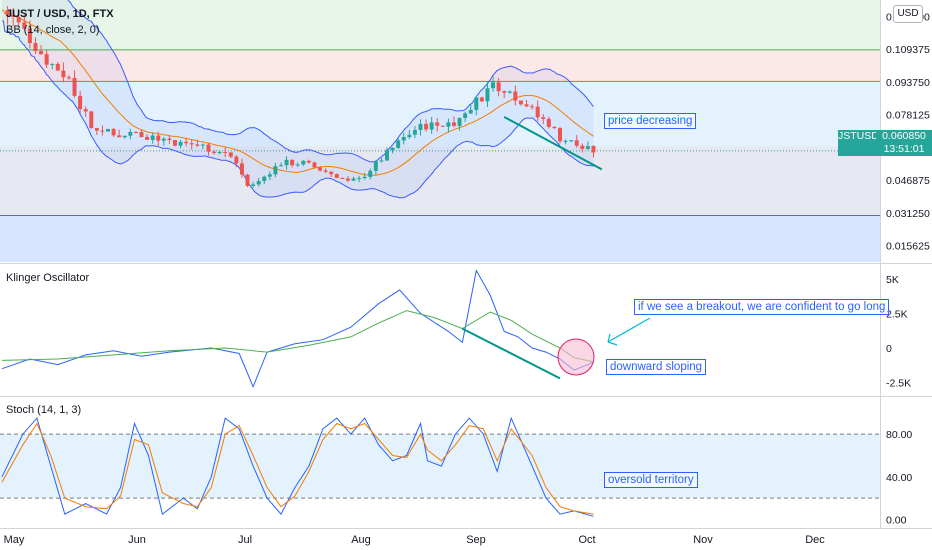 This screenshot has height=550, width=932. Describe the element at coordinates (898, 384) in the screenshot. I see `klinger-tick-label: -2.5K` at that location.